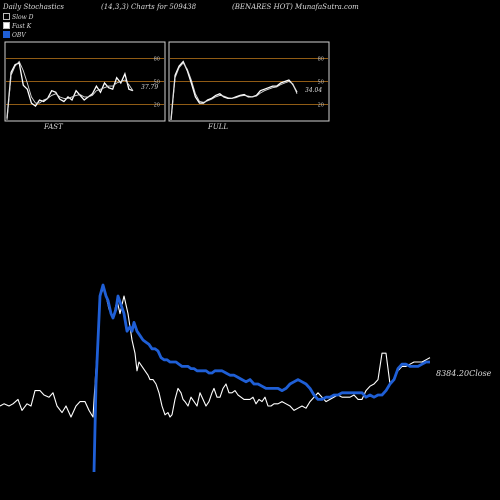  I want to click on full-last-value: 34.04, so click(314, 90).